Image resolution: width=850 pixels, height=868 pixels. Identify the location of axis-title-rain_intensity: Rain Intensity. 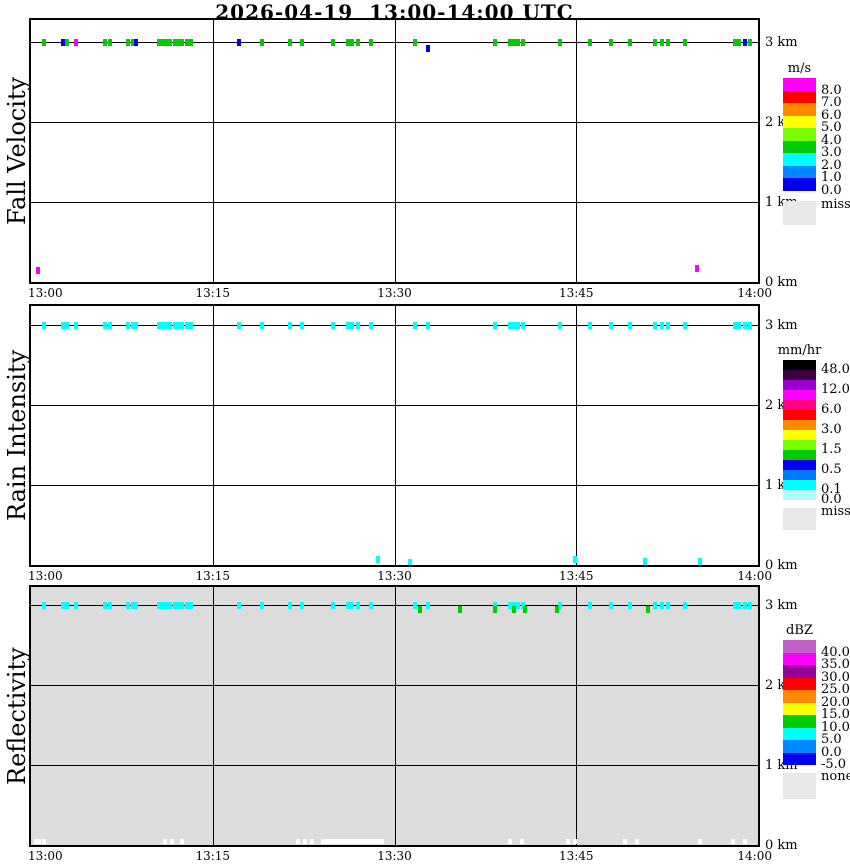
(17, 435).